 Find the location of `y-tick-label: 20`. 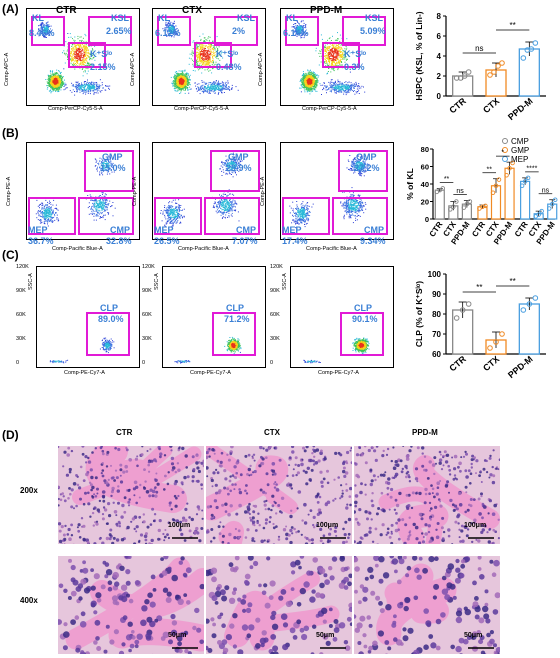

y-tick-label: 20 is located at coordinates (425, 202).